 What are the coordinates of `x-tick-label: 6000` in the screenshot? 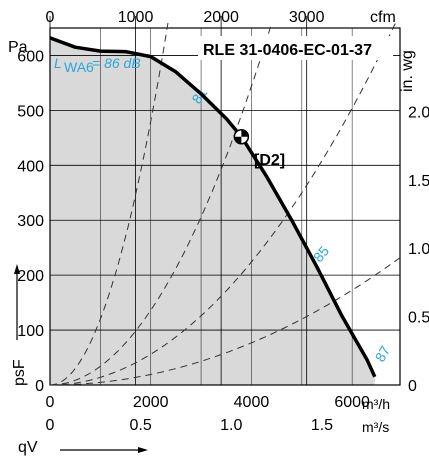 It's located at (352, 402).